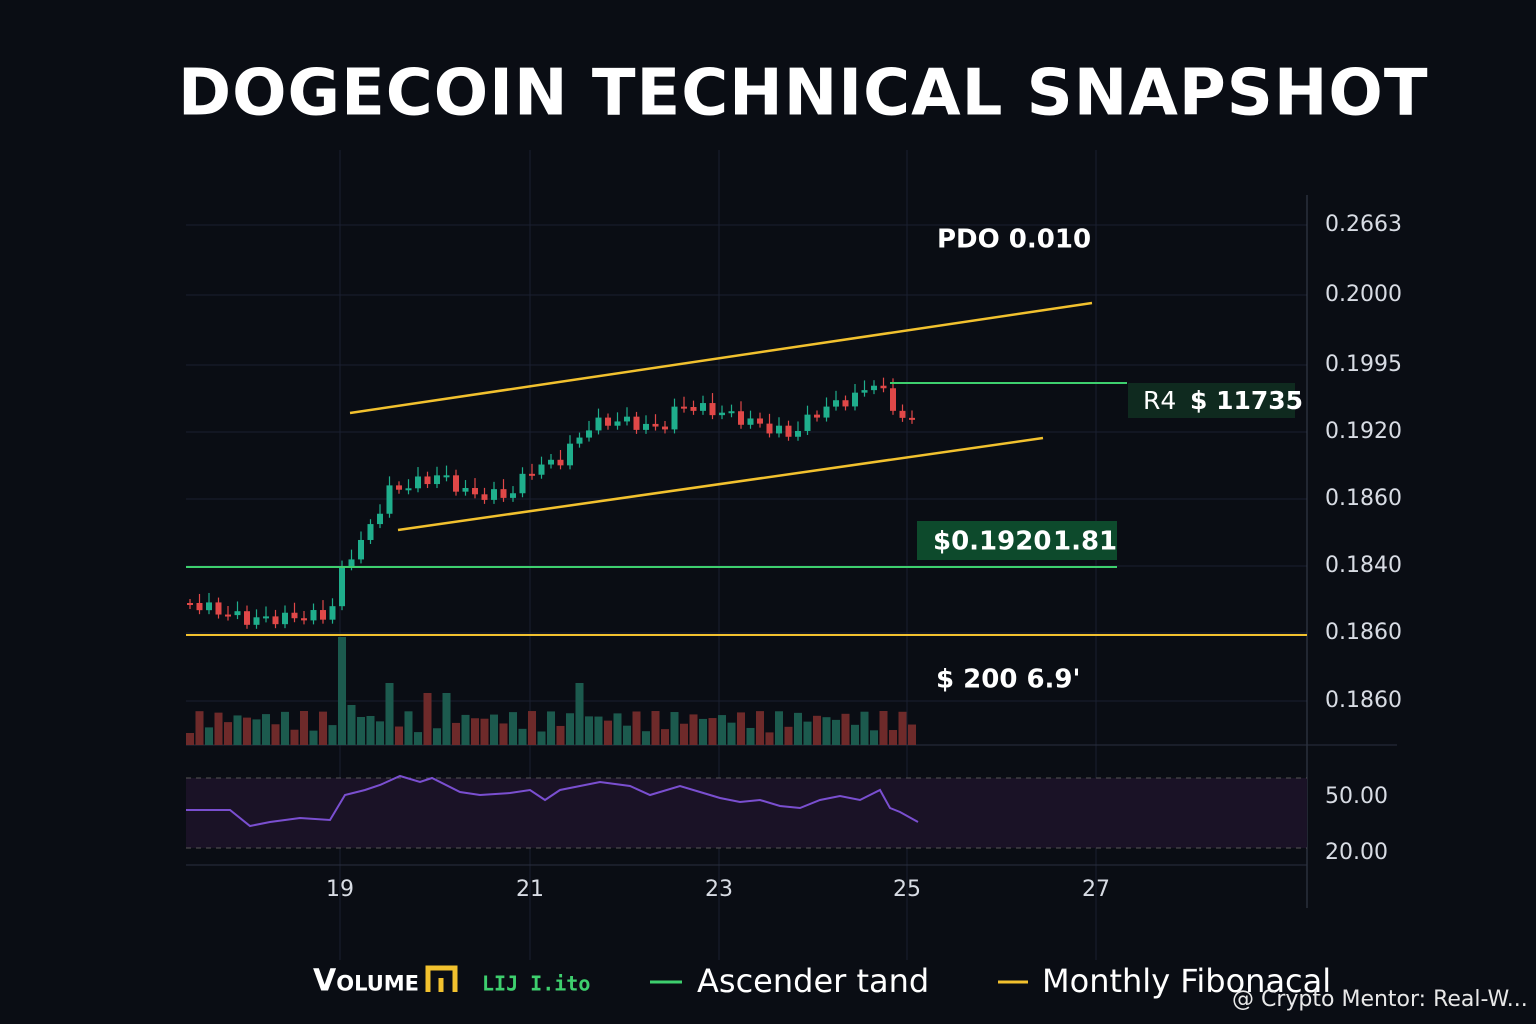 The height and width of the screenshot is (1024, 1536). I want to click on volume-bars, so click(551, 691).